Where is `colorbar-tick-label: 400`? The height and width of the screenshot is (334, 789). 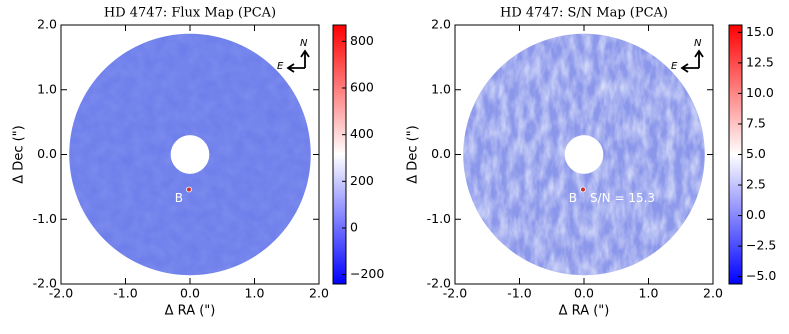 colorbar-tick-label: 400 is located at coordinates (362, 133).